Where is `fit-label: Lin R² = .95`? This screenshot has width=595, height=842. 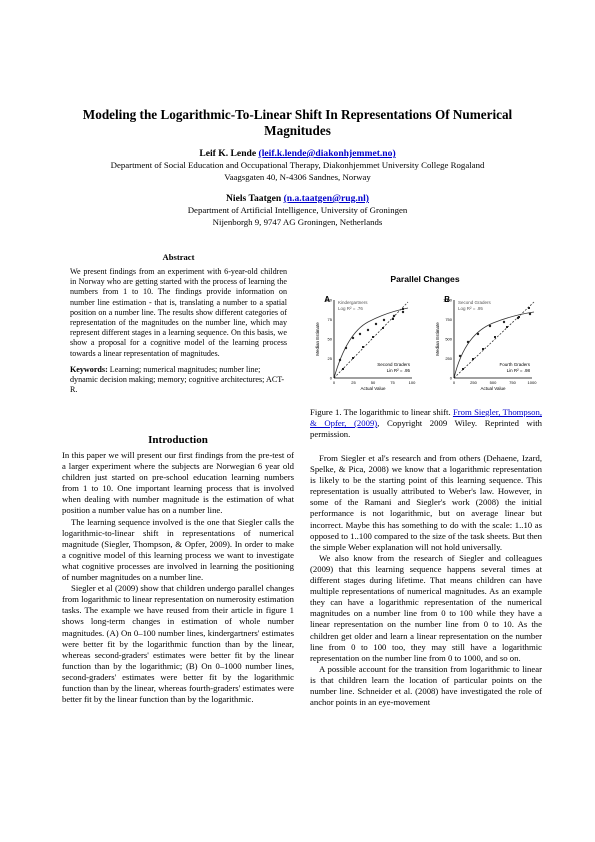
fit-label: Lin R² = .95 is located at coordinates (399, 370).